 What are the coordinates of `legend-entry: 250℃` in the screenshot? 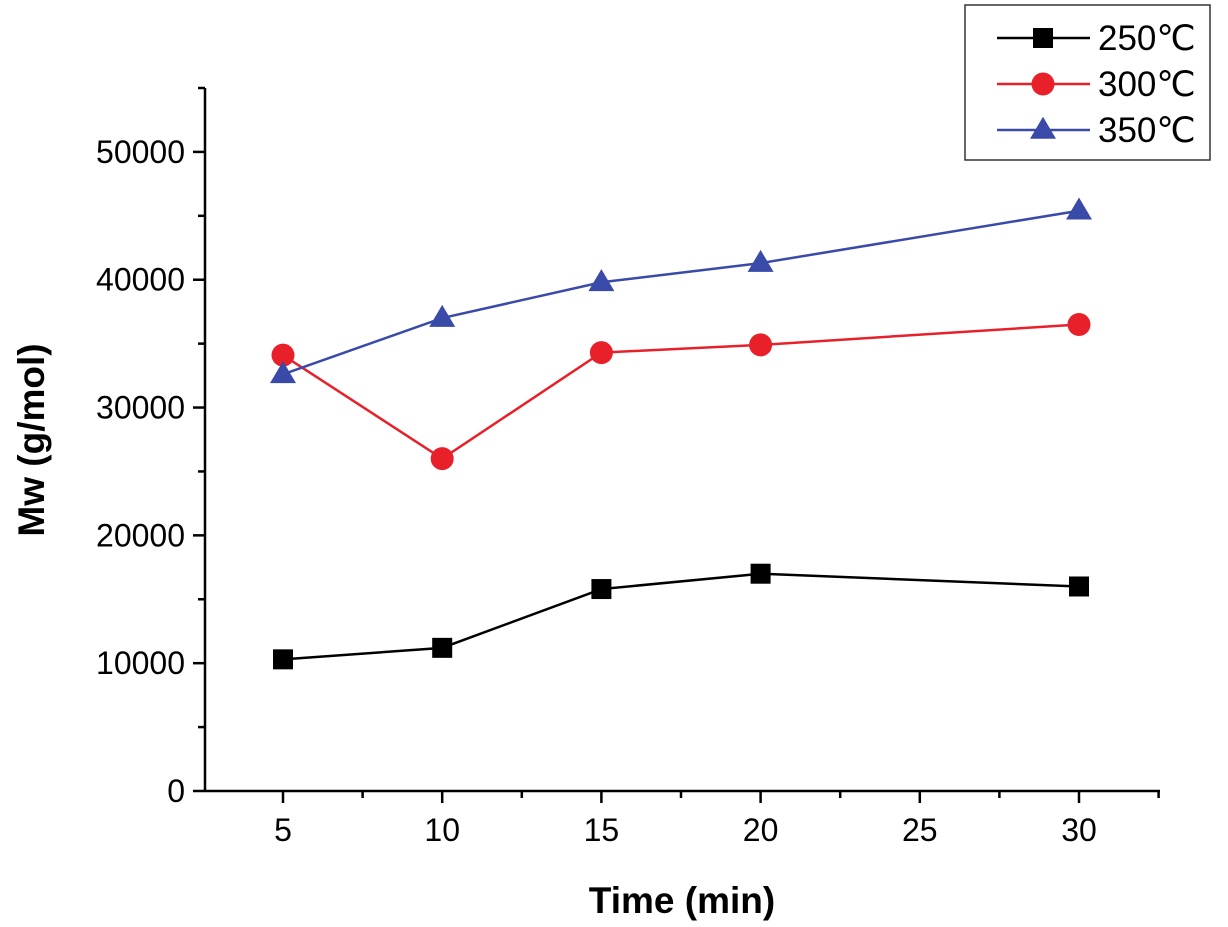 It's located at (1096, 38).